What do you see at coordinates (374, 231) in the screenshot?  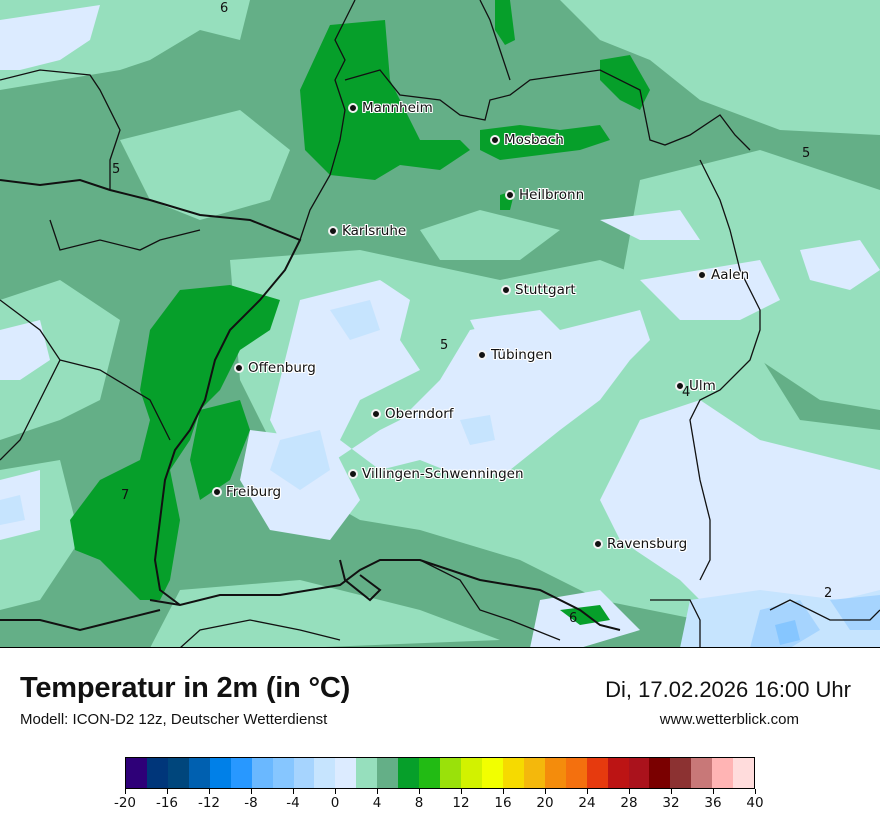 I see `city-label: Karlsruhe` at bounding box center [374, 231].